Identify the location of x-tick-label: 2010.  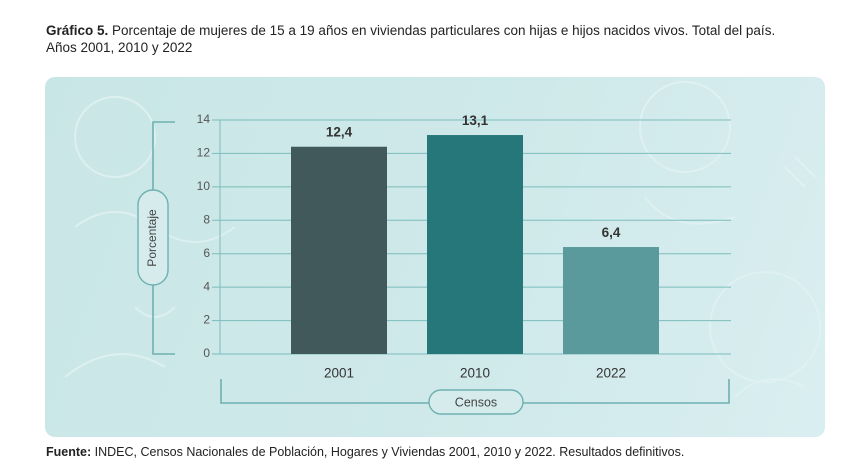
(475, 373).